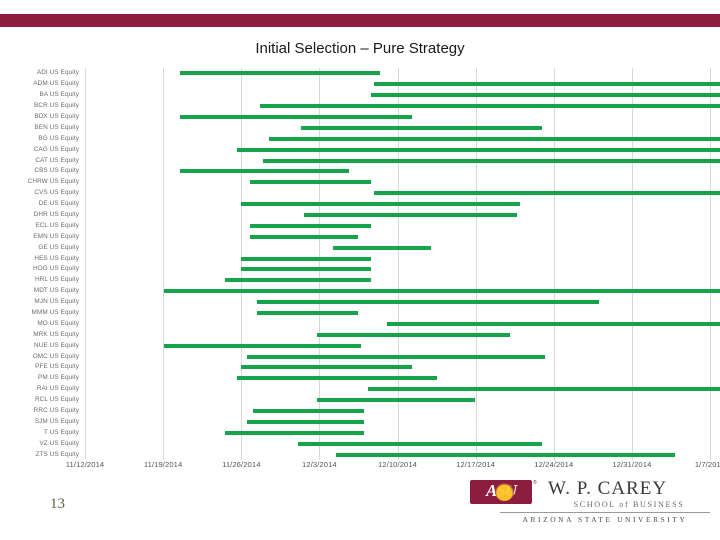 The height and width of the screenshot is (540, 720). Describe the element at coordinates (605, 512) in the screenshot. I see `logo-divider` at that location.